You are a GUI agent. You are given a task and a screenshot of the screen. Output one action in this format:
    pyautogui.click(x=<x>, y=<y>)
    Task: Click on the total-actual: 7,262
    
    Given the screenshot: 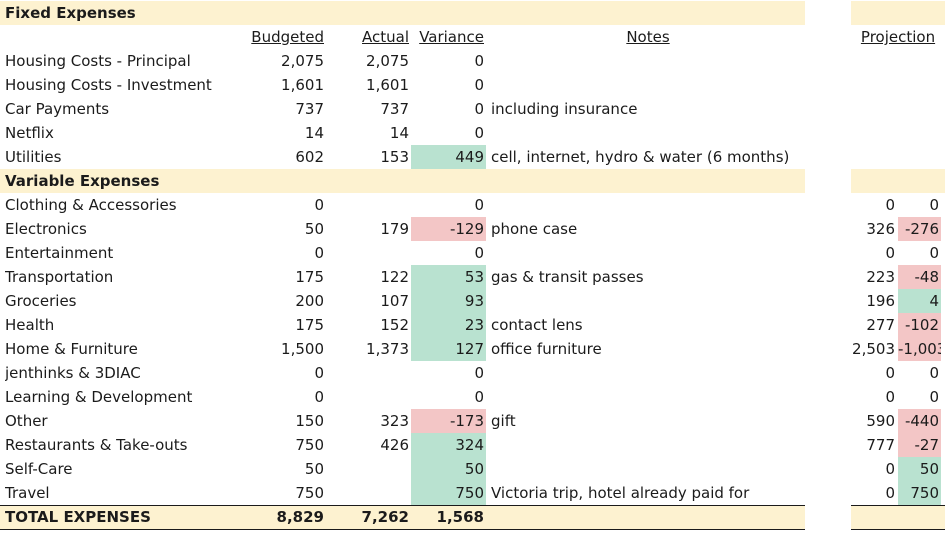 What is the action you would take?
    pyautogui.click(x=385, y=517)
    